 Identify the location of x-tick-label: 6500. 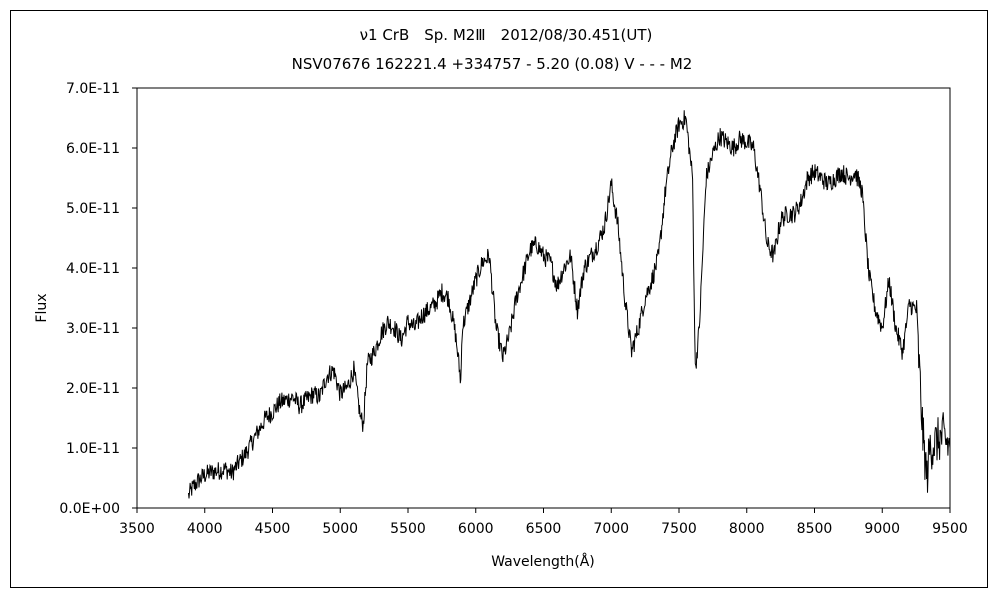
(544, 529).